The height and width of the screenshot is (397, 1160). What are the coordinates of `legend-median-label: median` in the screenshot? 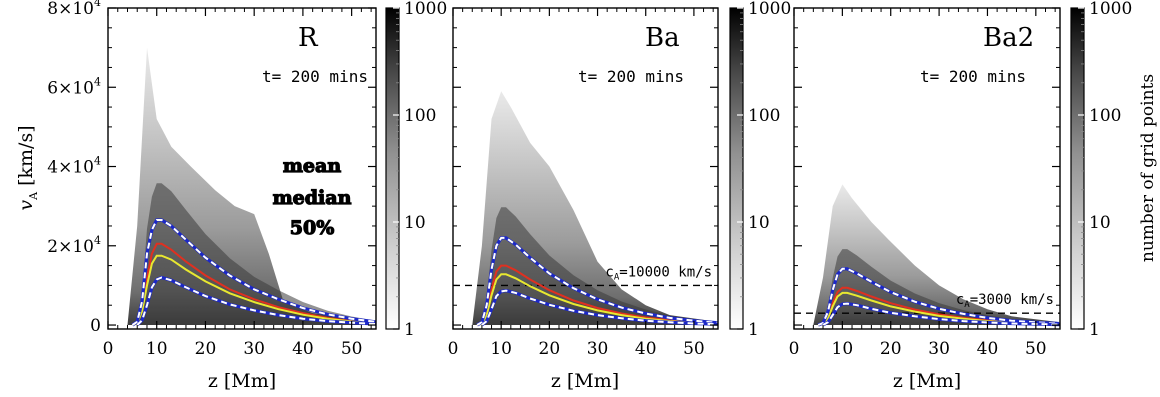 It's located at (312, 198).